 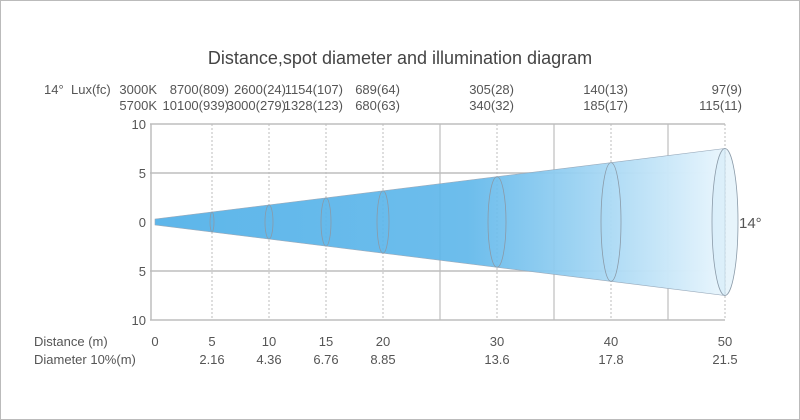 I want to click on distance-tick-label: 15, so click(x=326, y=341).